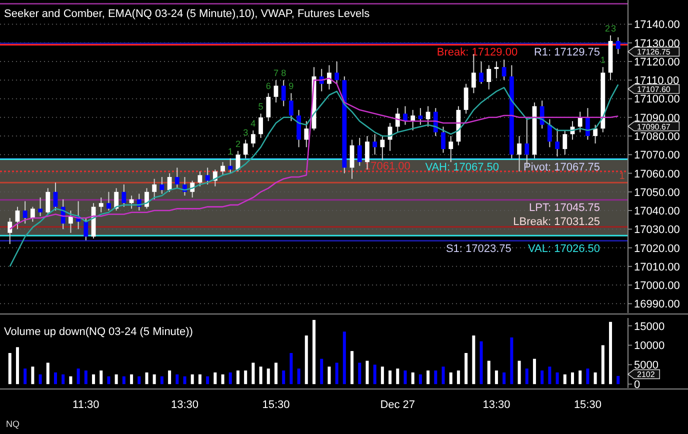  What do you see at coordinates (654, 52) in the screenshot?
I see `text: 17126.75` at bounding box center [654, 52].